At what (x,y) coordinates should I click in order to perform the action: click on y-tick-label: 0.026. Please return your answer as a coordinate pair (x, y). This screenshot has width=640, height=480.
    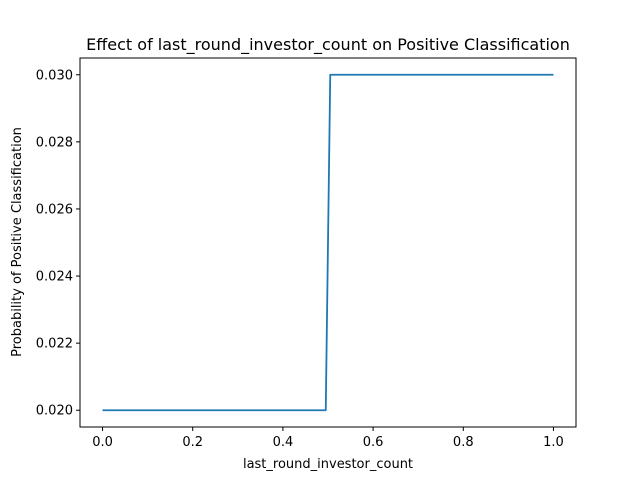
    Looking at the image, I should click on (54, 209).